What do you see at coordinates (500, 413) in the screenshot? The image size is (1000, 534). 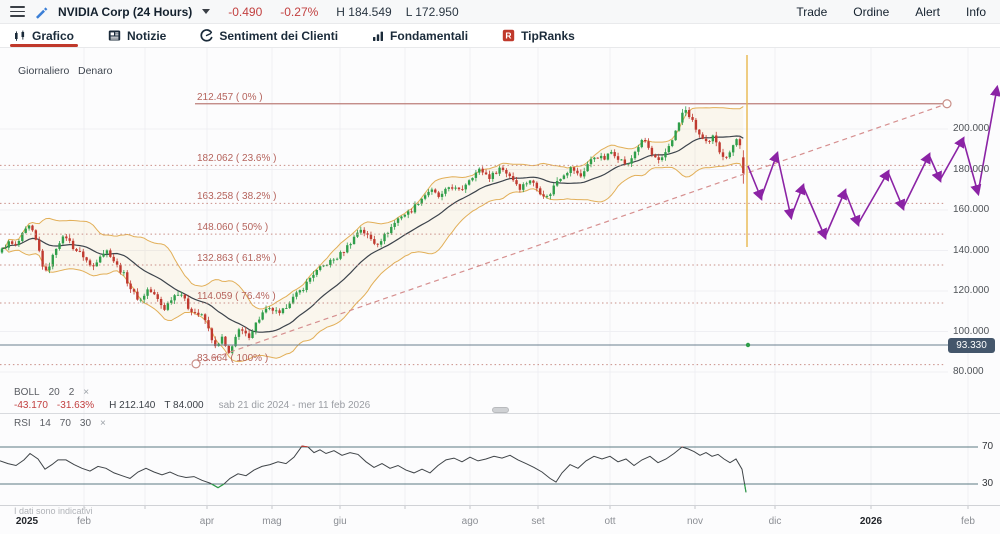 I see `pane-divider` at bounding box center [500, 413].